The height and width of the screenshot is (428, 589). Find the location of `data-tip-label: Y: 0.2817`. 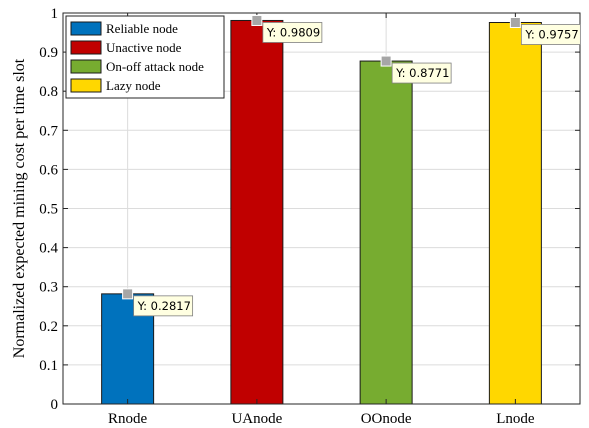

data-tip-label: Y: 0.2817 is located at coordinates (164, 306).